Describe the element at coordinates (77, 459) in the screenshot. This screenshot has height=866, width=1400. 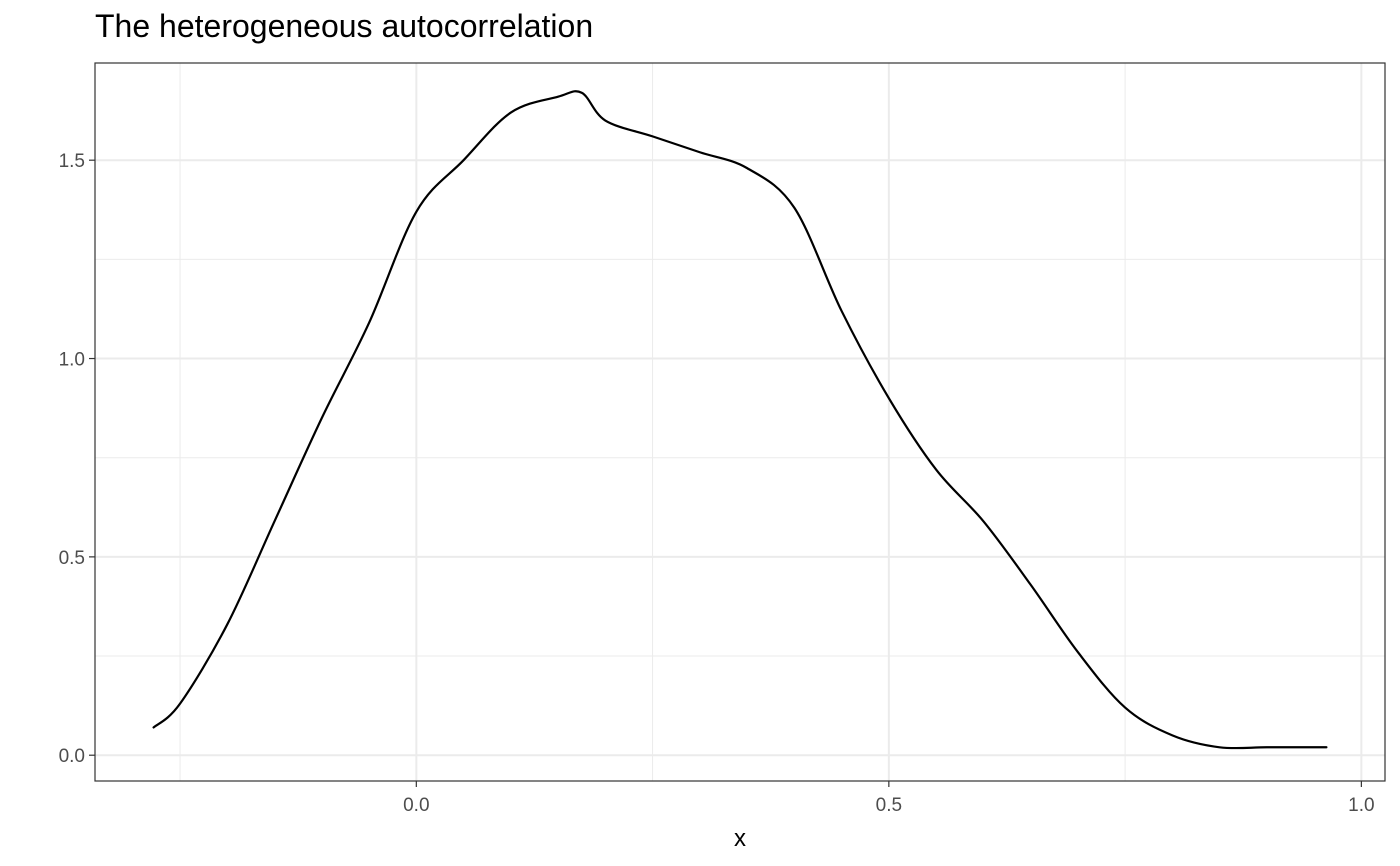
I see `y-axis: 0.0 0.5 1.0 1.5` at that location.